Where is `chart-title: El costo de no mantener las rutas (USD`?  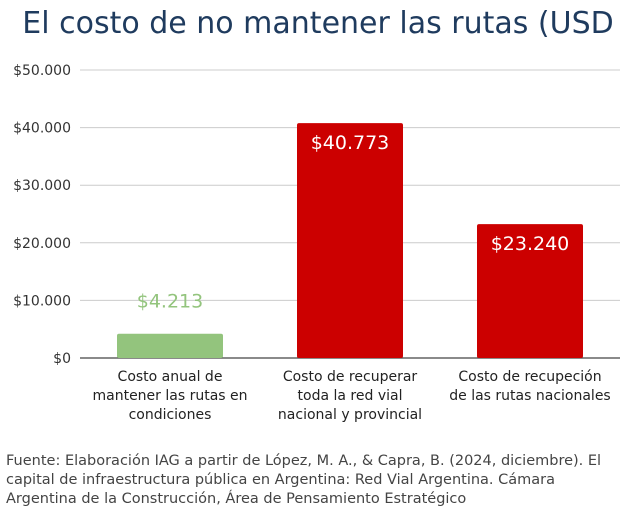 chart-title: El costo de no mantener las rutas (USD is located at coordinates (318, 23).